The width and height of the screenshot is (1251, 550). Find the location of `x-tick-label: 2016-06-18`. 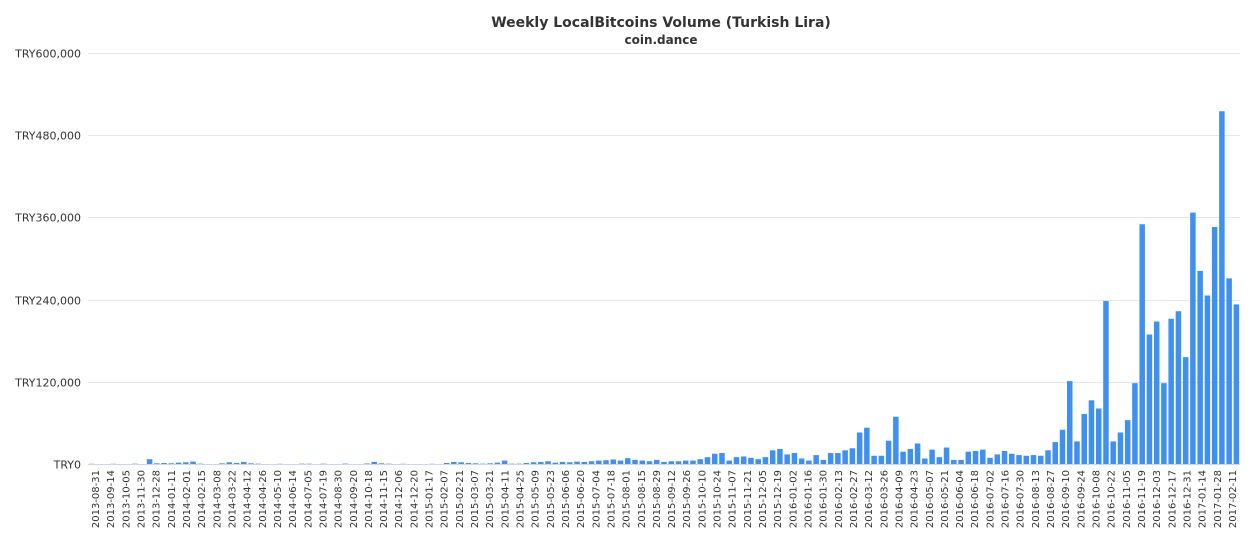

x-tick-label: 2016-06-18 is located at coordinates (975, 499).